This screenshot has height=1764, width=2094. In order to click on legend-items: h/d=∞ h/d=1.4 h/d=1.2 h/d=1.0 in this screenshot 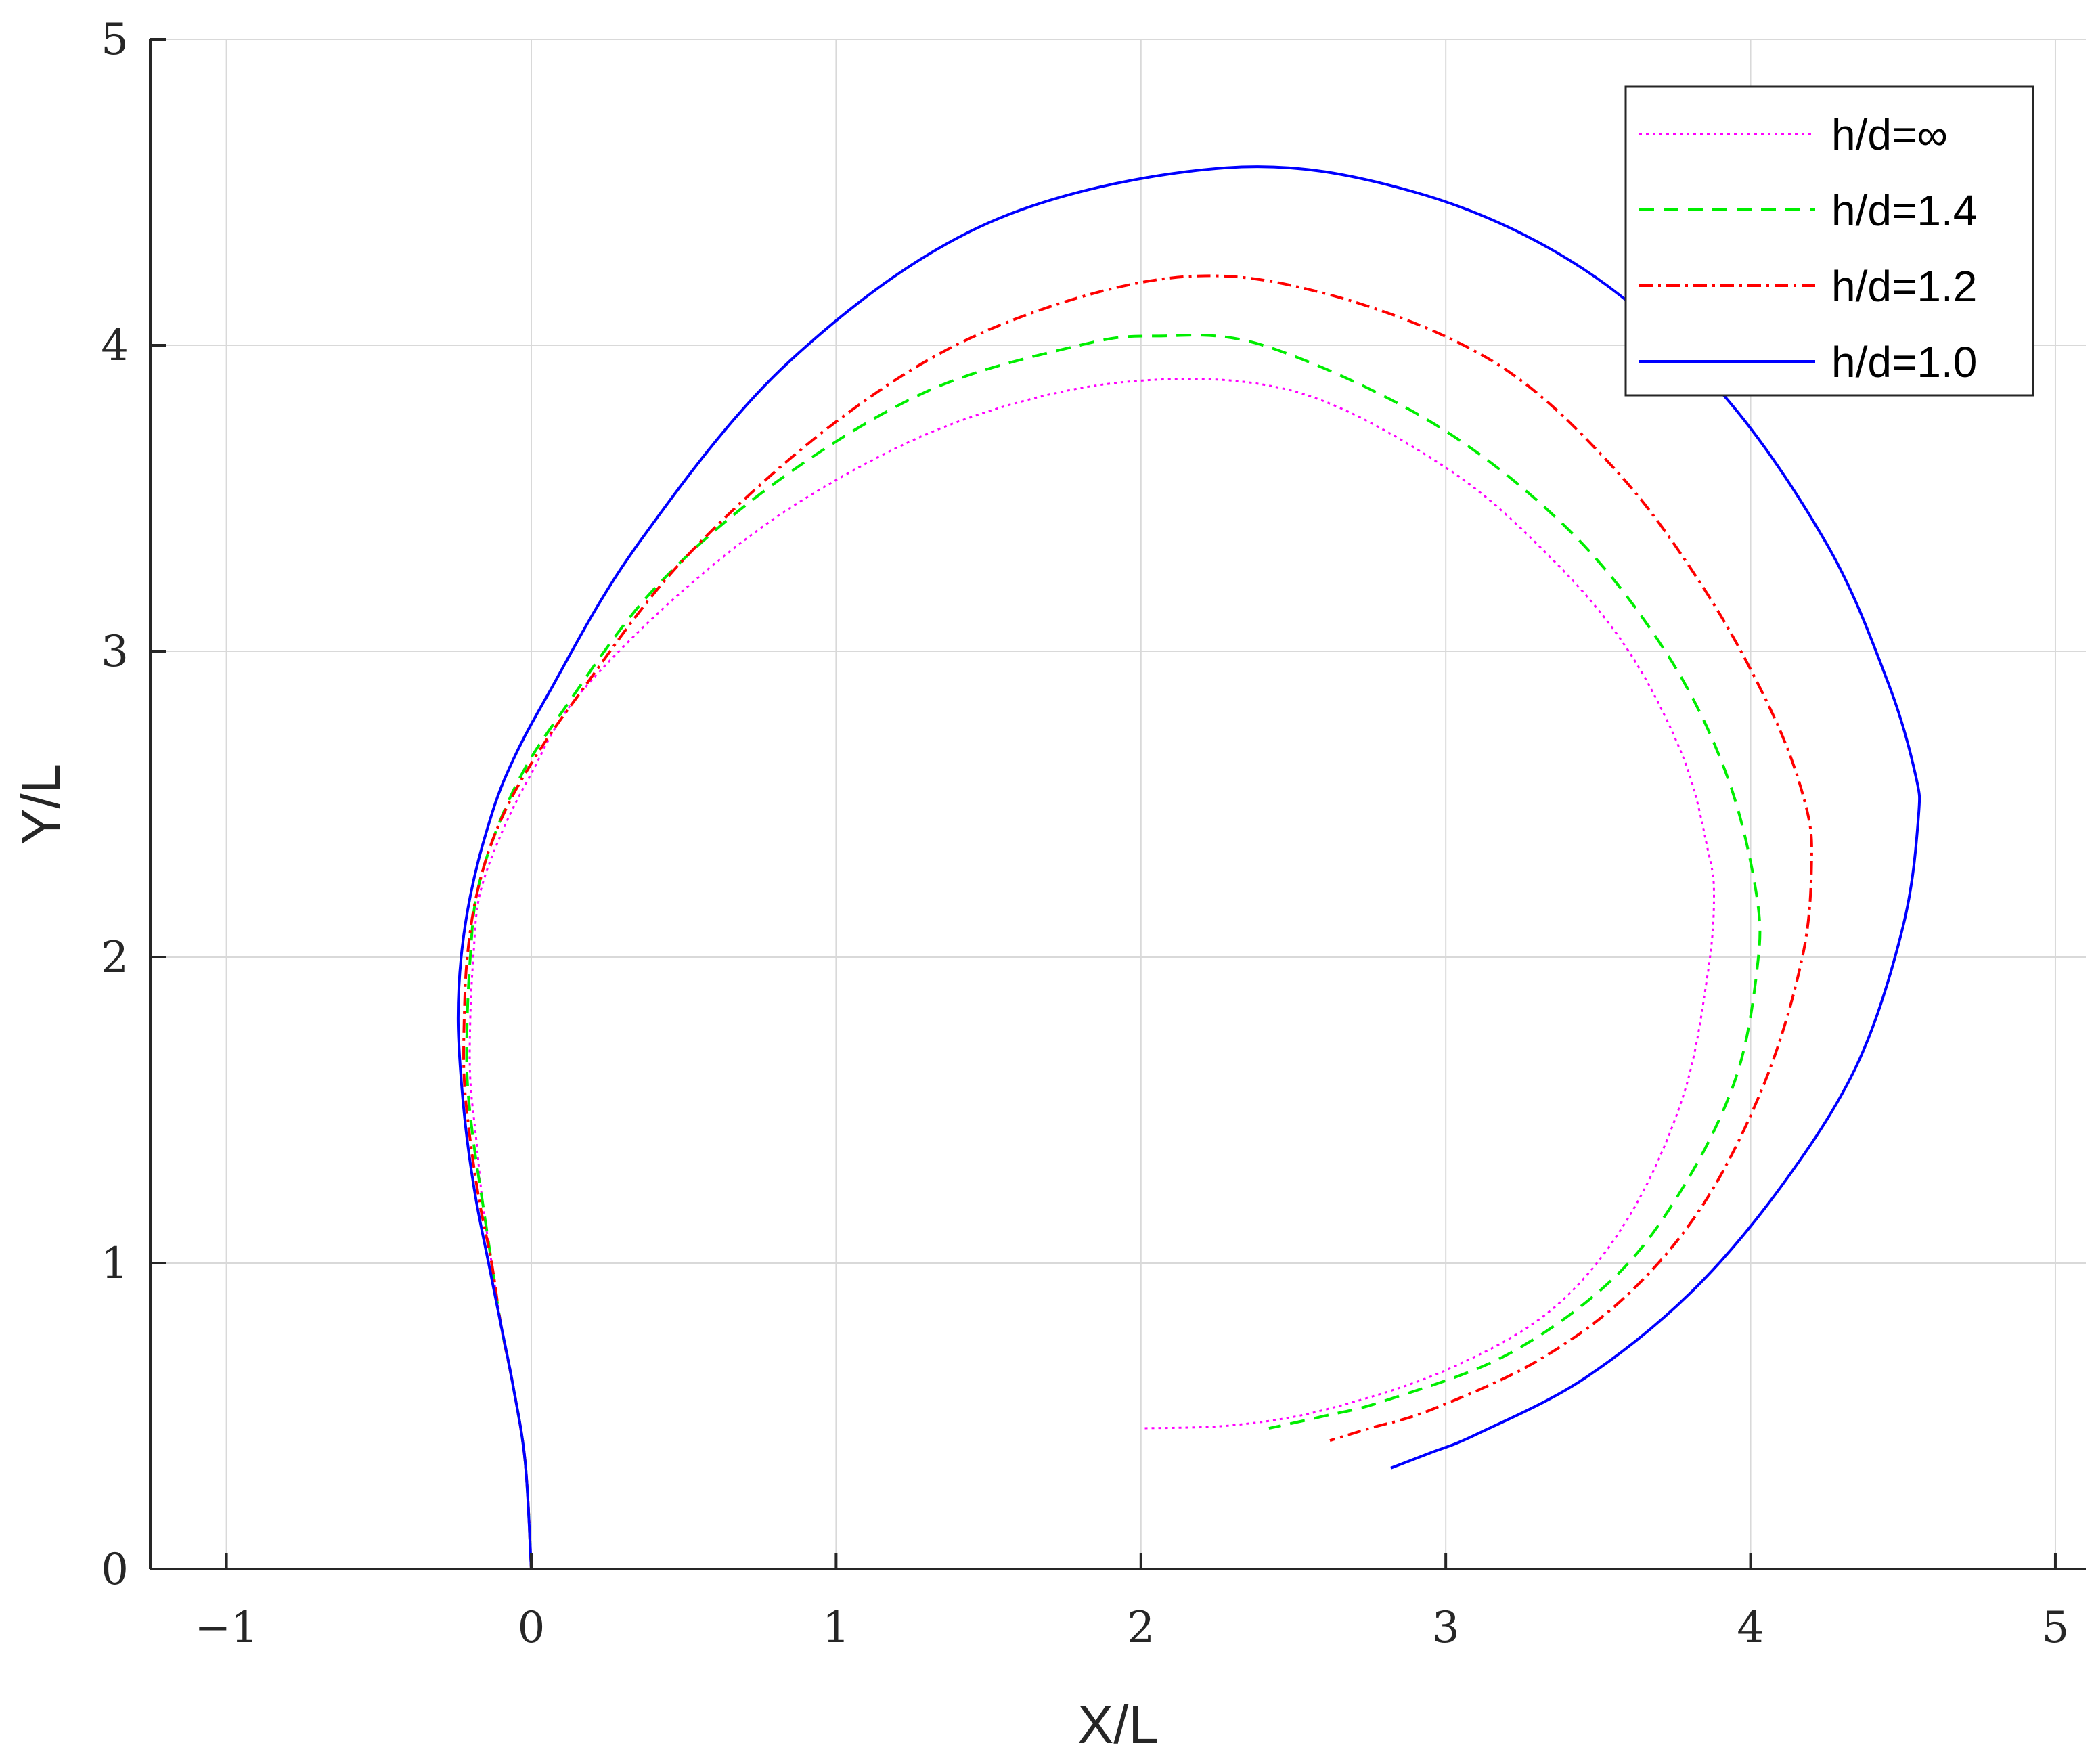, I will do `click(1808, 248)`.